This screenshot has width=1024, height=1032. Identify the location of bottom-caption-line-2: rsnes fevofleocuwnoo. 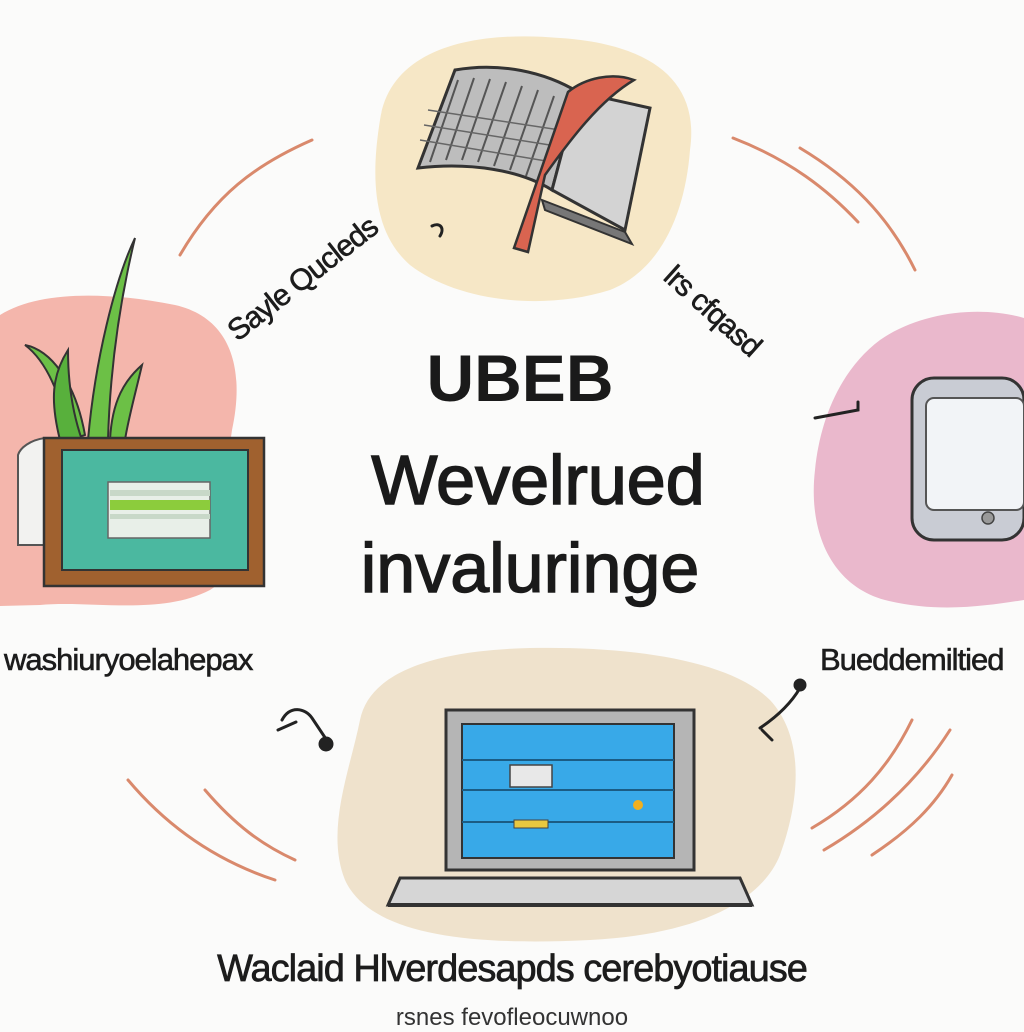
(512, 1017).